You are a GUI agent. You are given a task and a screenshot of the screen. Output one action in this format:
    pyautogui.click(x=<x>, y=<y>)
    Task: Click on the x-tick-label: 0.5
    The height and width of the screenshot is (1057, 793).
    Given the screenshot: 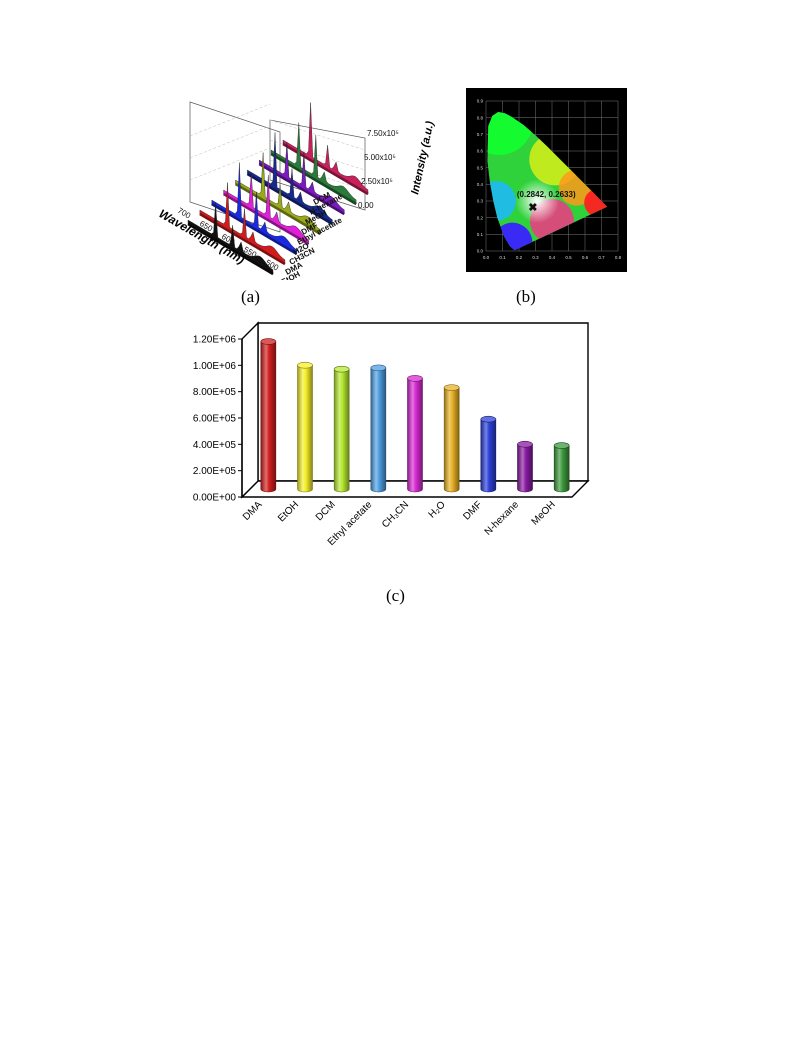 What is the action you would take?
    pyautogui.click(x=568, y=257)
    